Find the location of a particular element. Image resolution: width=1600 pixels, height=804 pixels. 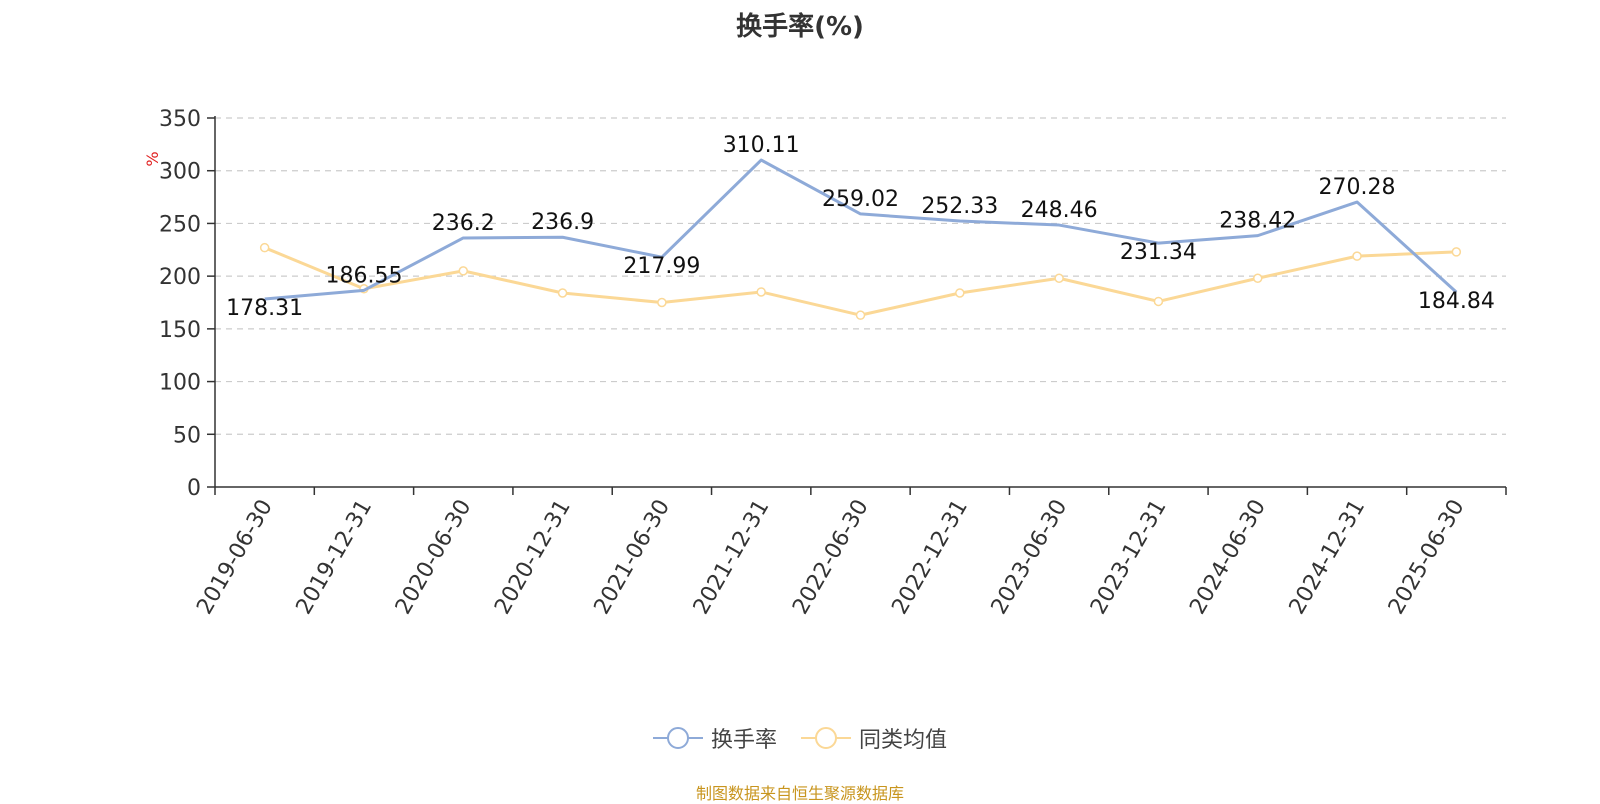

y-tick-label: 350 is located at coordinates (180, 119).